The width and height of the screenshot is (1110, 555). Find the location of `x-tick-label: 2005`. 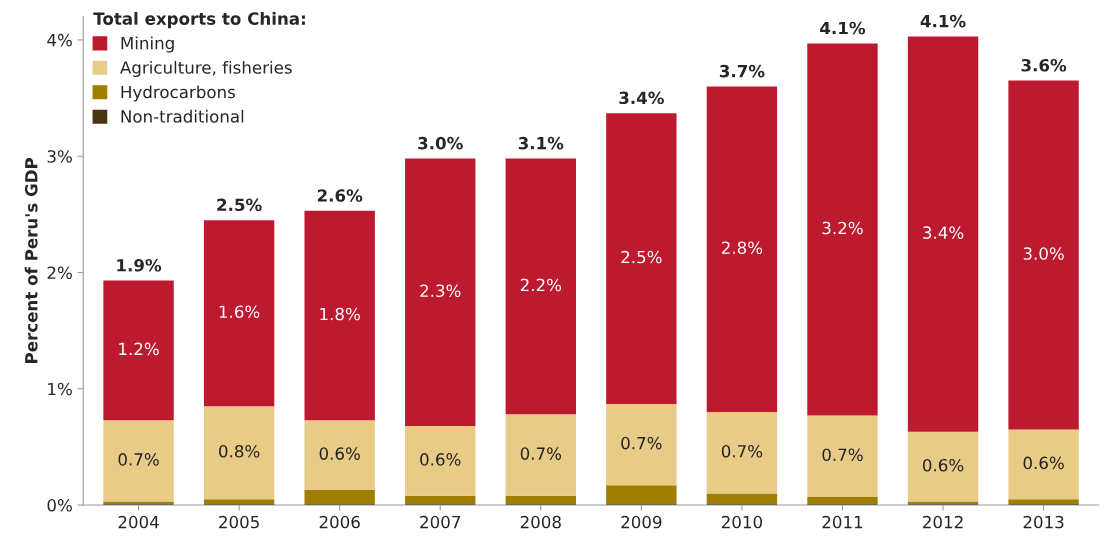

x-tick-label: 2005 is located at coordinates (239, 522).